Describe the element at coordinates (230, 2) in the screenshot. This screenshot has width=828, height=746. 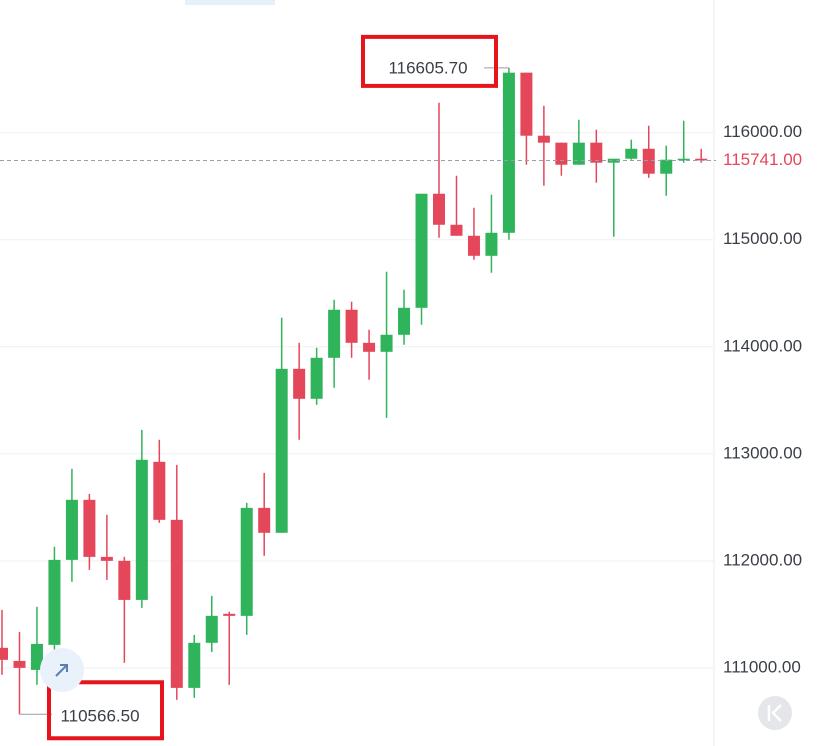
I see `top-tab` at that location.